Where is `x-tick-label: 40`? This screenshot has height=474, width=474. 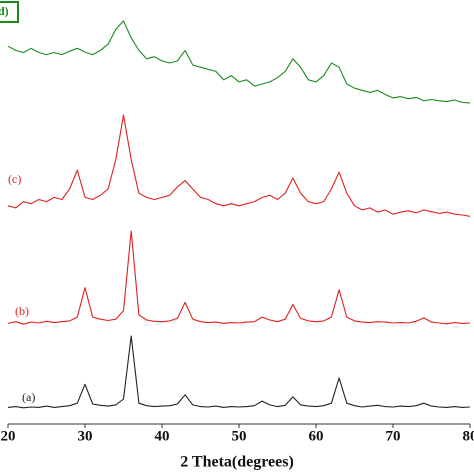 x-tick-label: 40 is located at coordinates (162, 436).